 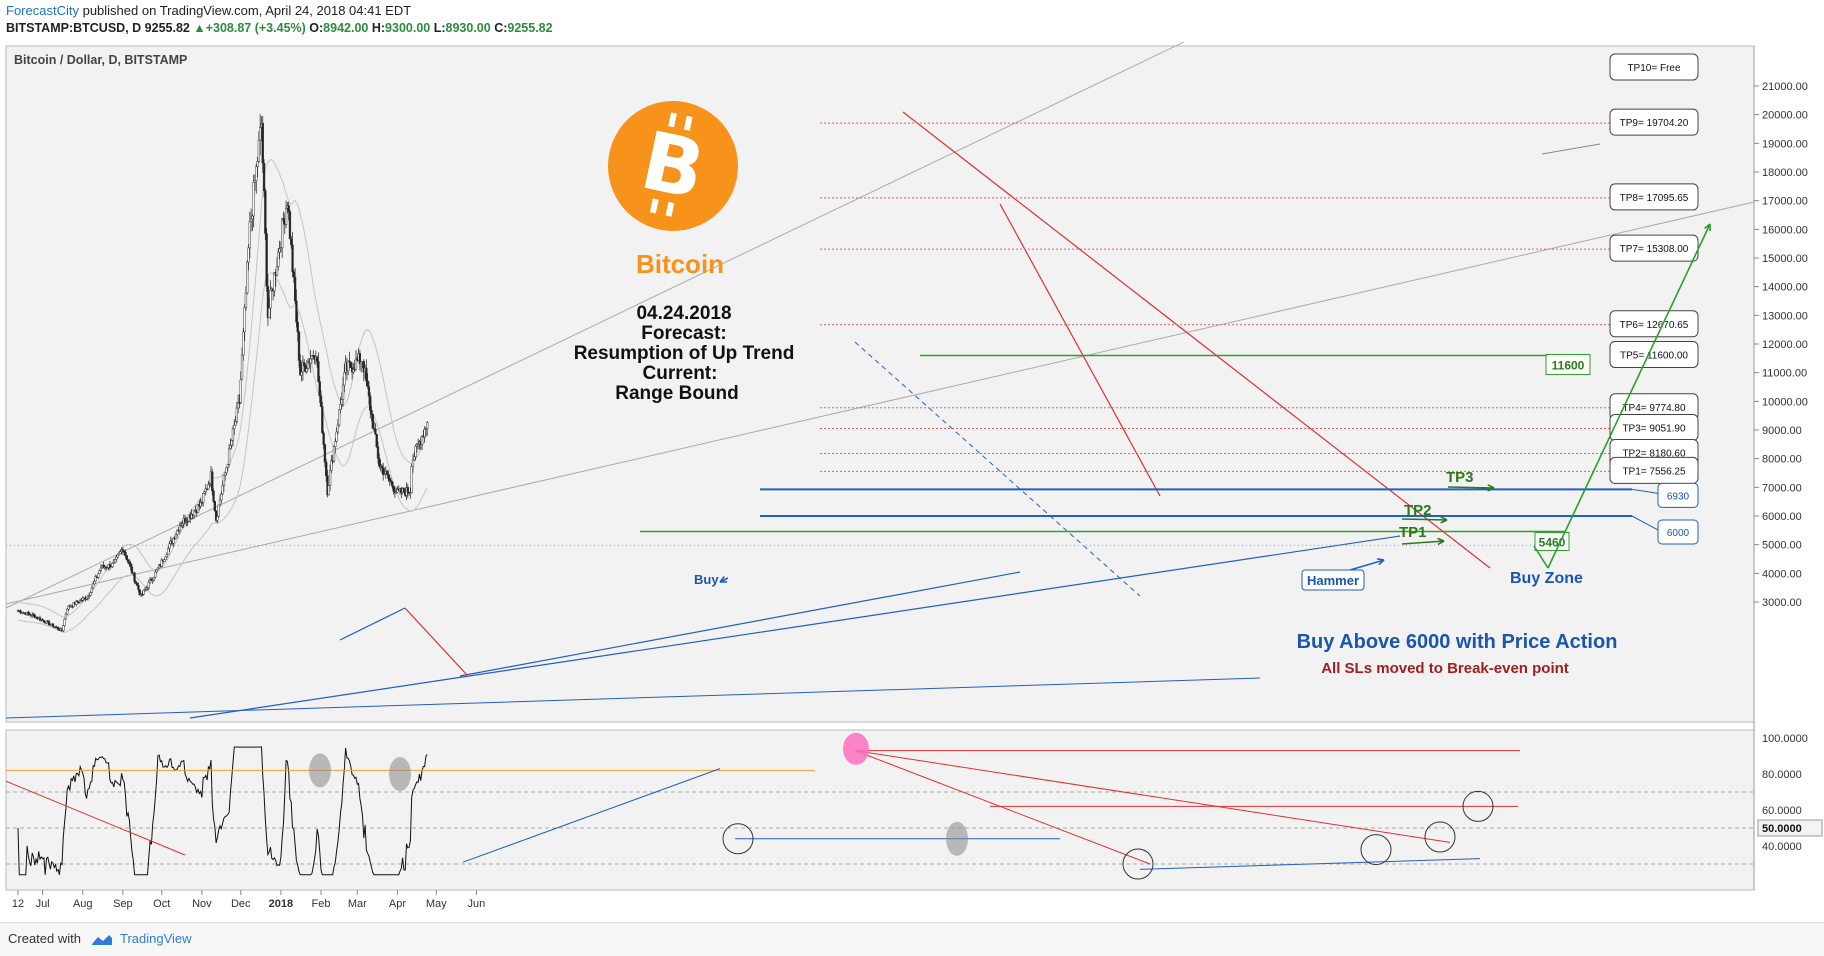 What do you see at coordinates (1785, 202) in the screenshot?
I see `y-tick-label: 17000.00` at bounding box center [1785, 202].